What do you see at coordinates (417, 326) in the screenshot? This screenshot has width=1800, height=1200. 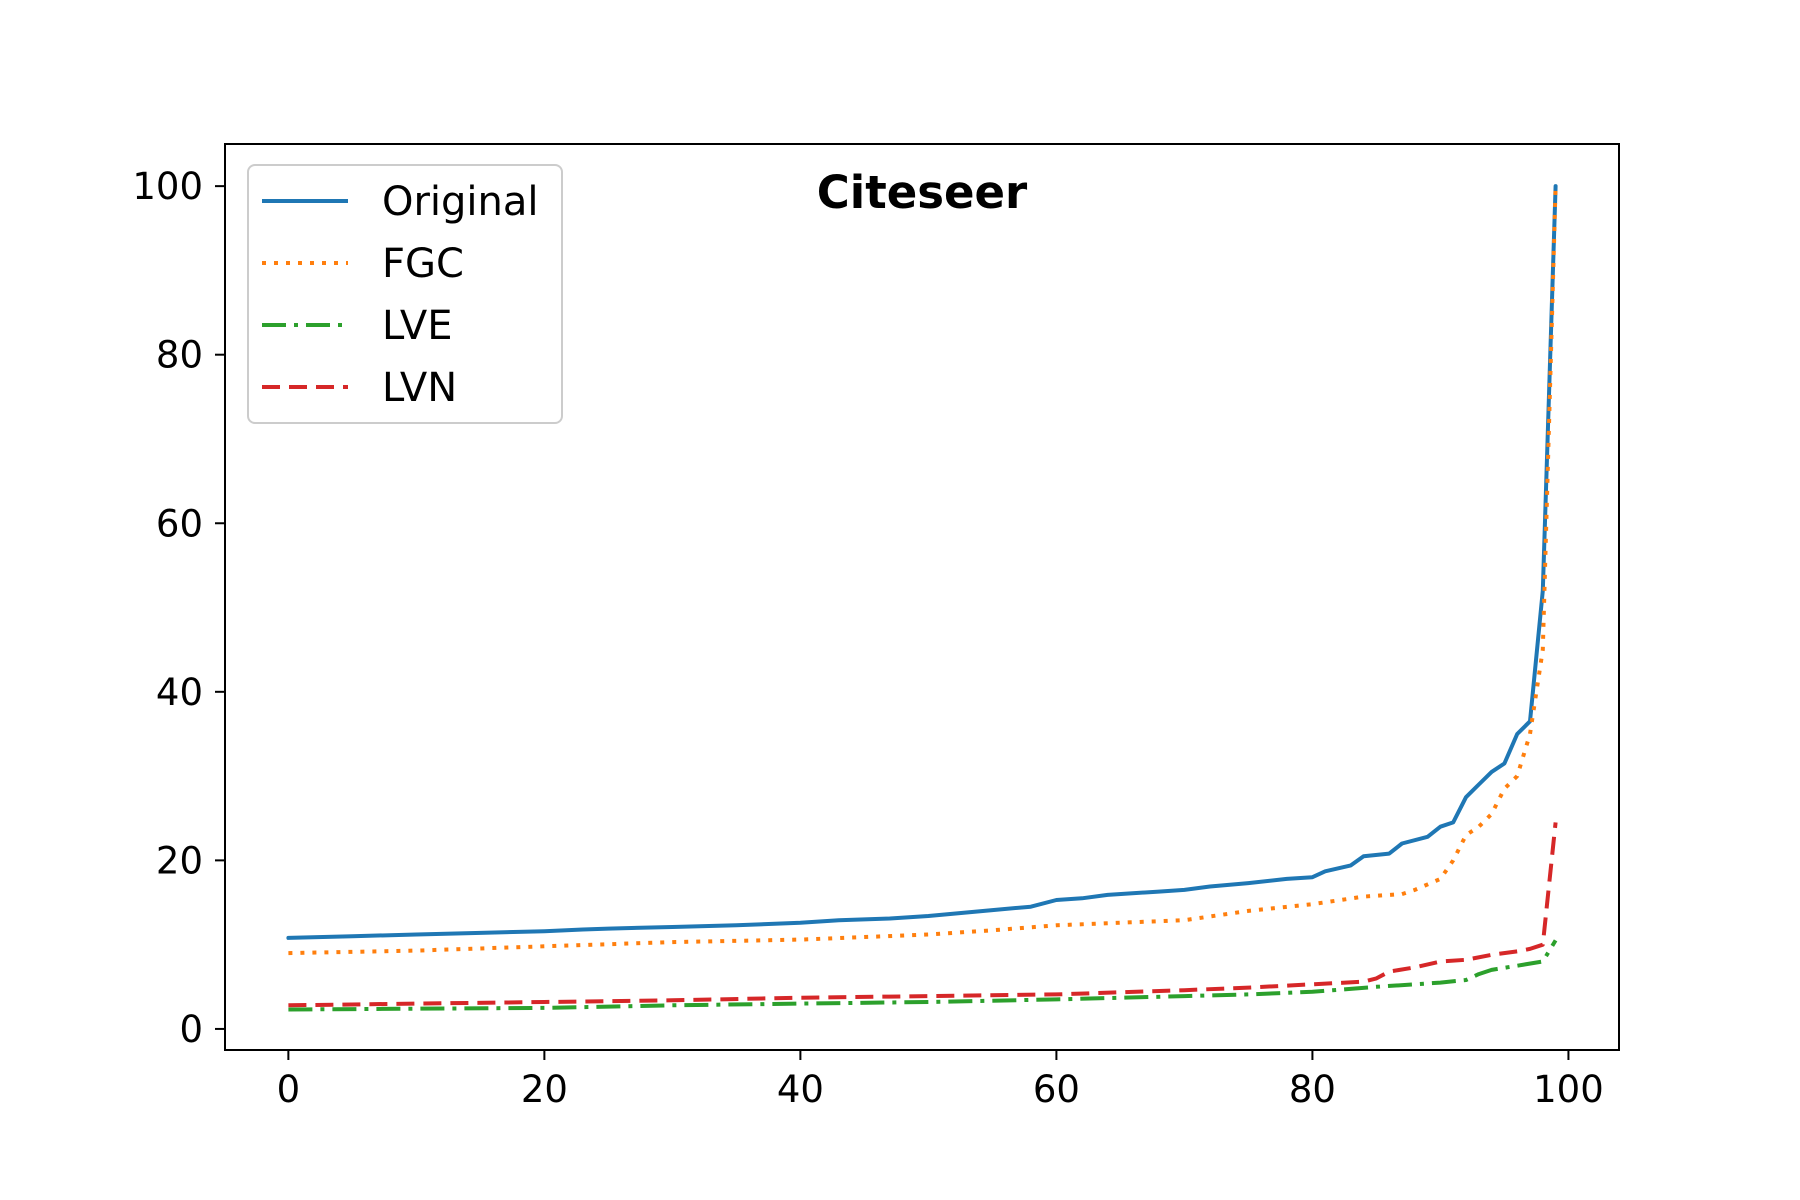 I see `legend-label-lve: LVE` at bounding box center [417, 326].